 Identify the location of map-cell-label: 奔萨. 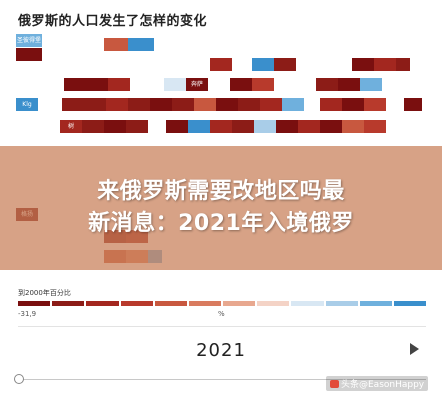
(196, 84).